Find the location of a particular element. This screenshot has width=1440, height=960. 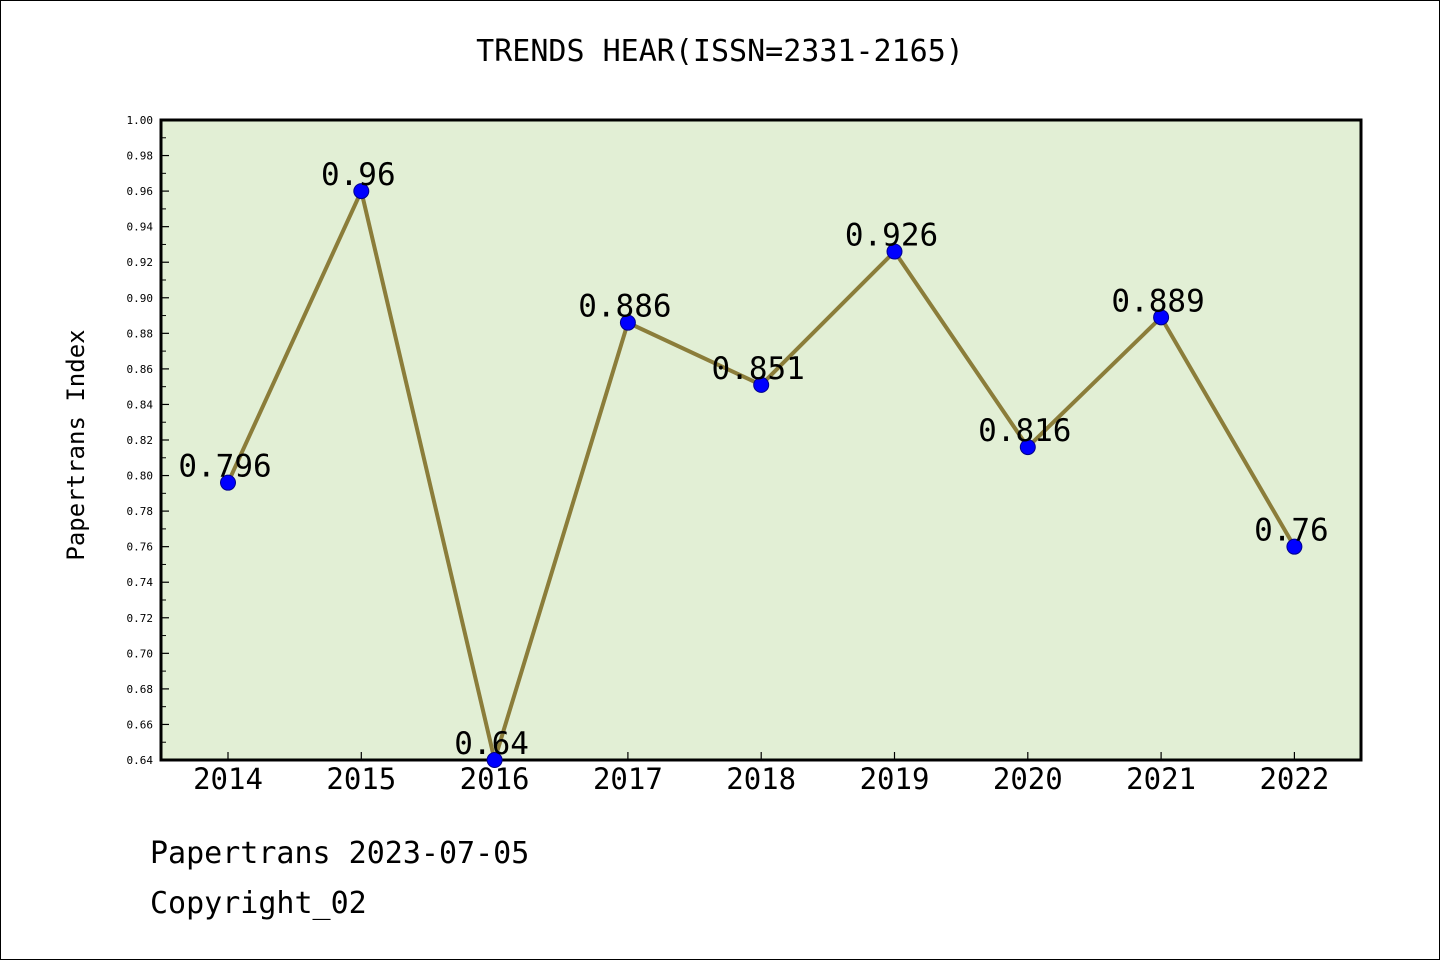

x-tick-label: 2019 is located at coordinates (895, 779).